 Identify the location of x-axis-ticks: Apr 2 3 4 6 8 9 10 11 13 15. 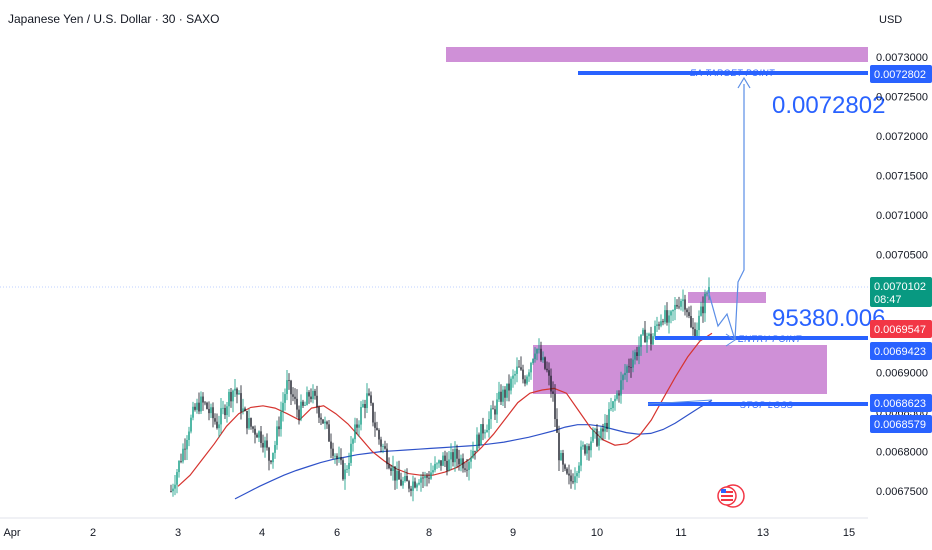
(429, 533).